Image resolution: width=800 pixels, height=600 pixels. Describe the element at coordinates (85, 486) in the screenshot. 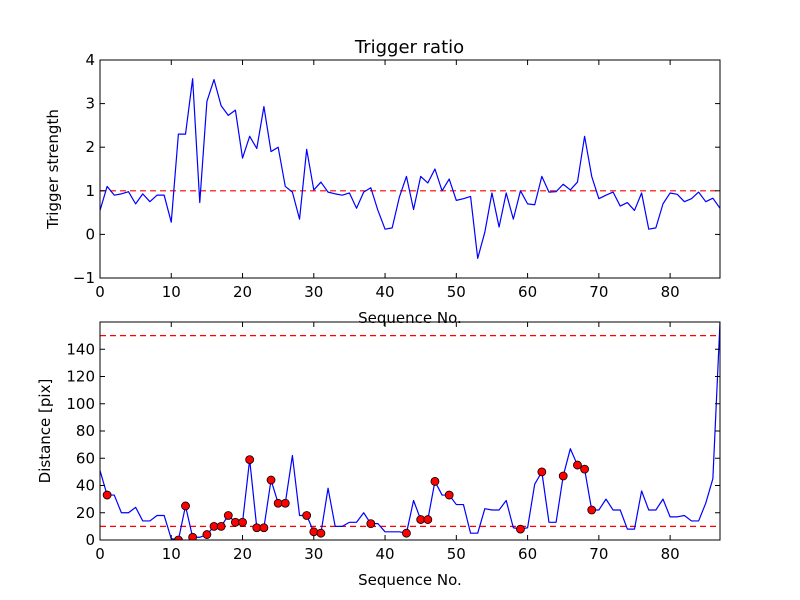

I see `y-tick-label: 40` at that location.